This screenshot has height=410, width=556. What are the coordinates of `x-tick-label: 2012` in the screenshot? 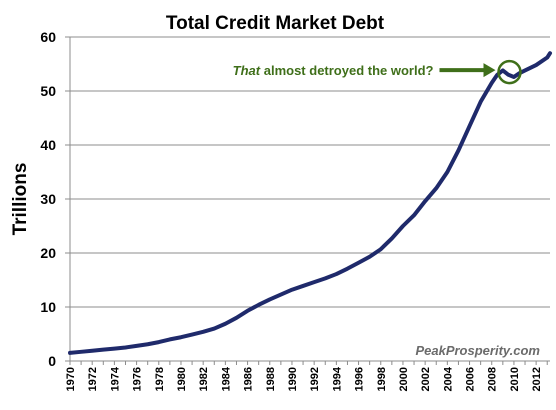 It's located at (537, 379).